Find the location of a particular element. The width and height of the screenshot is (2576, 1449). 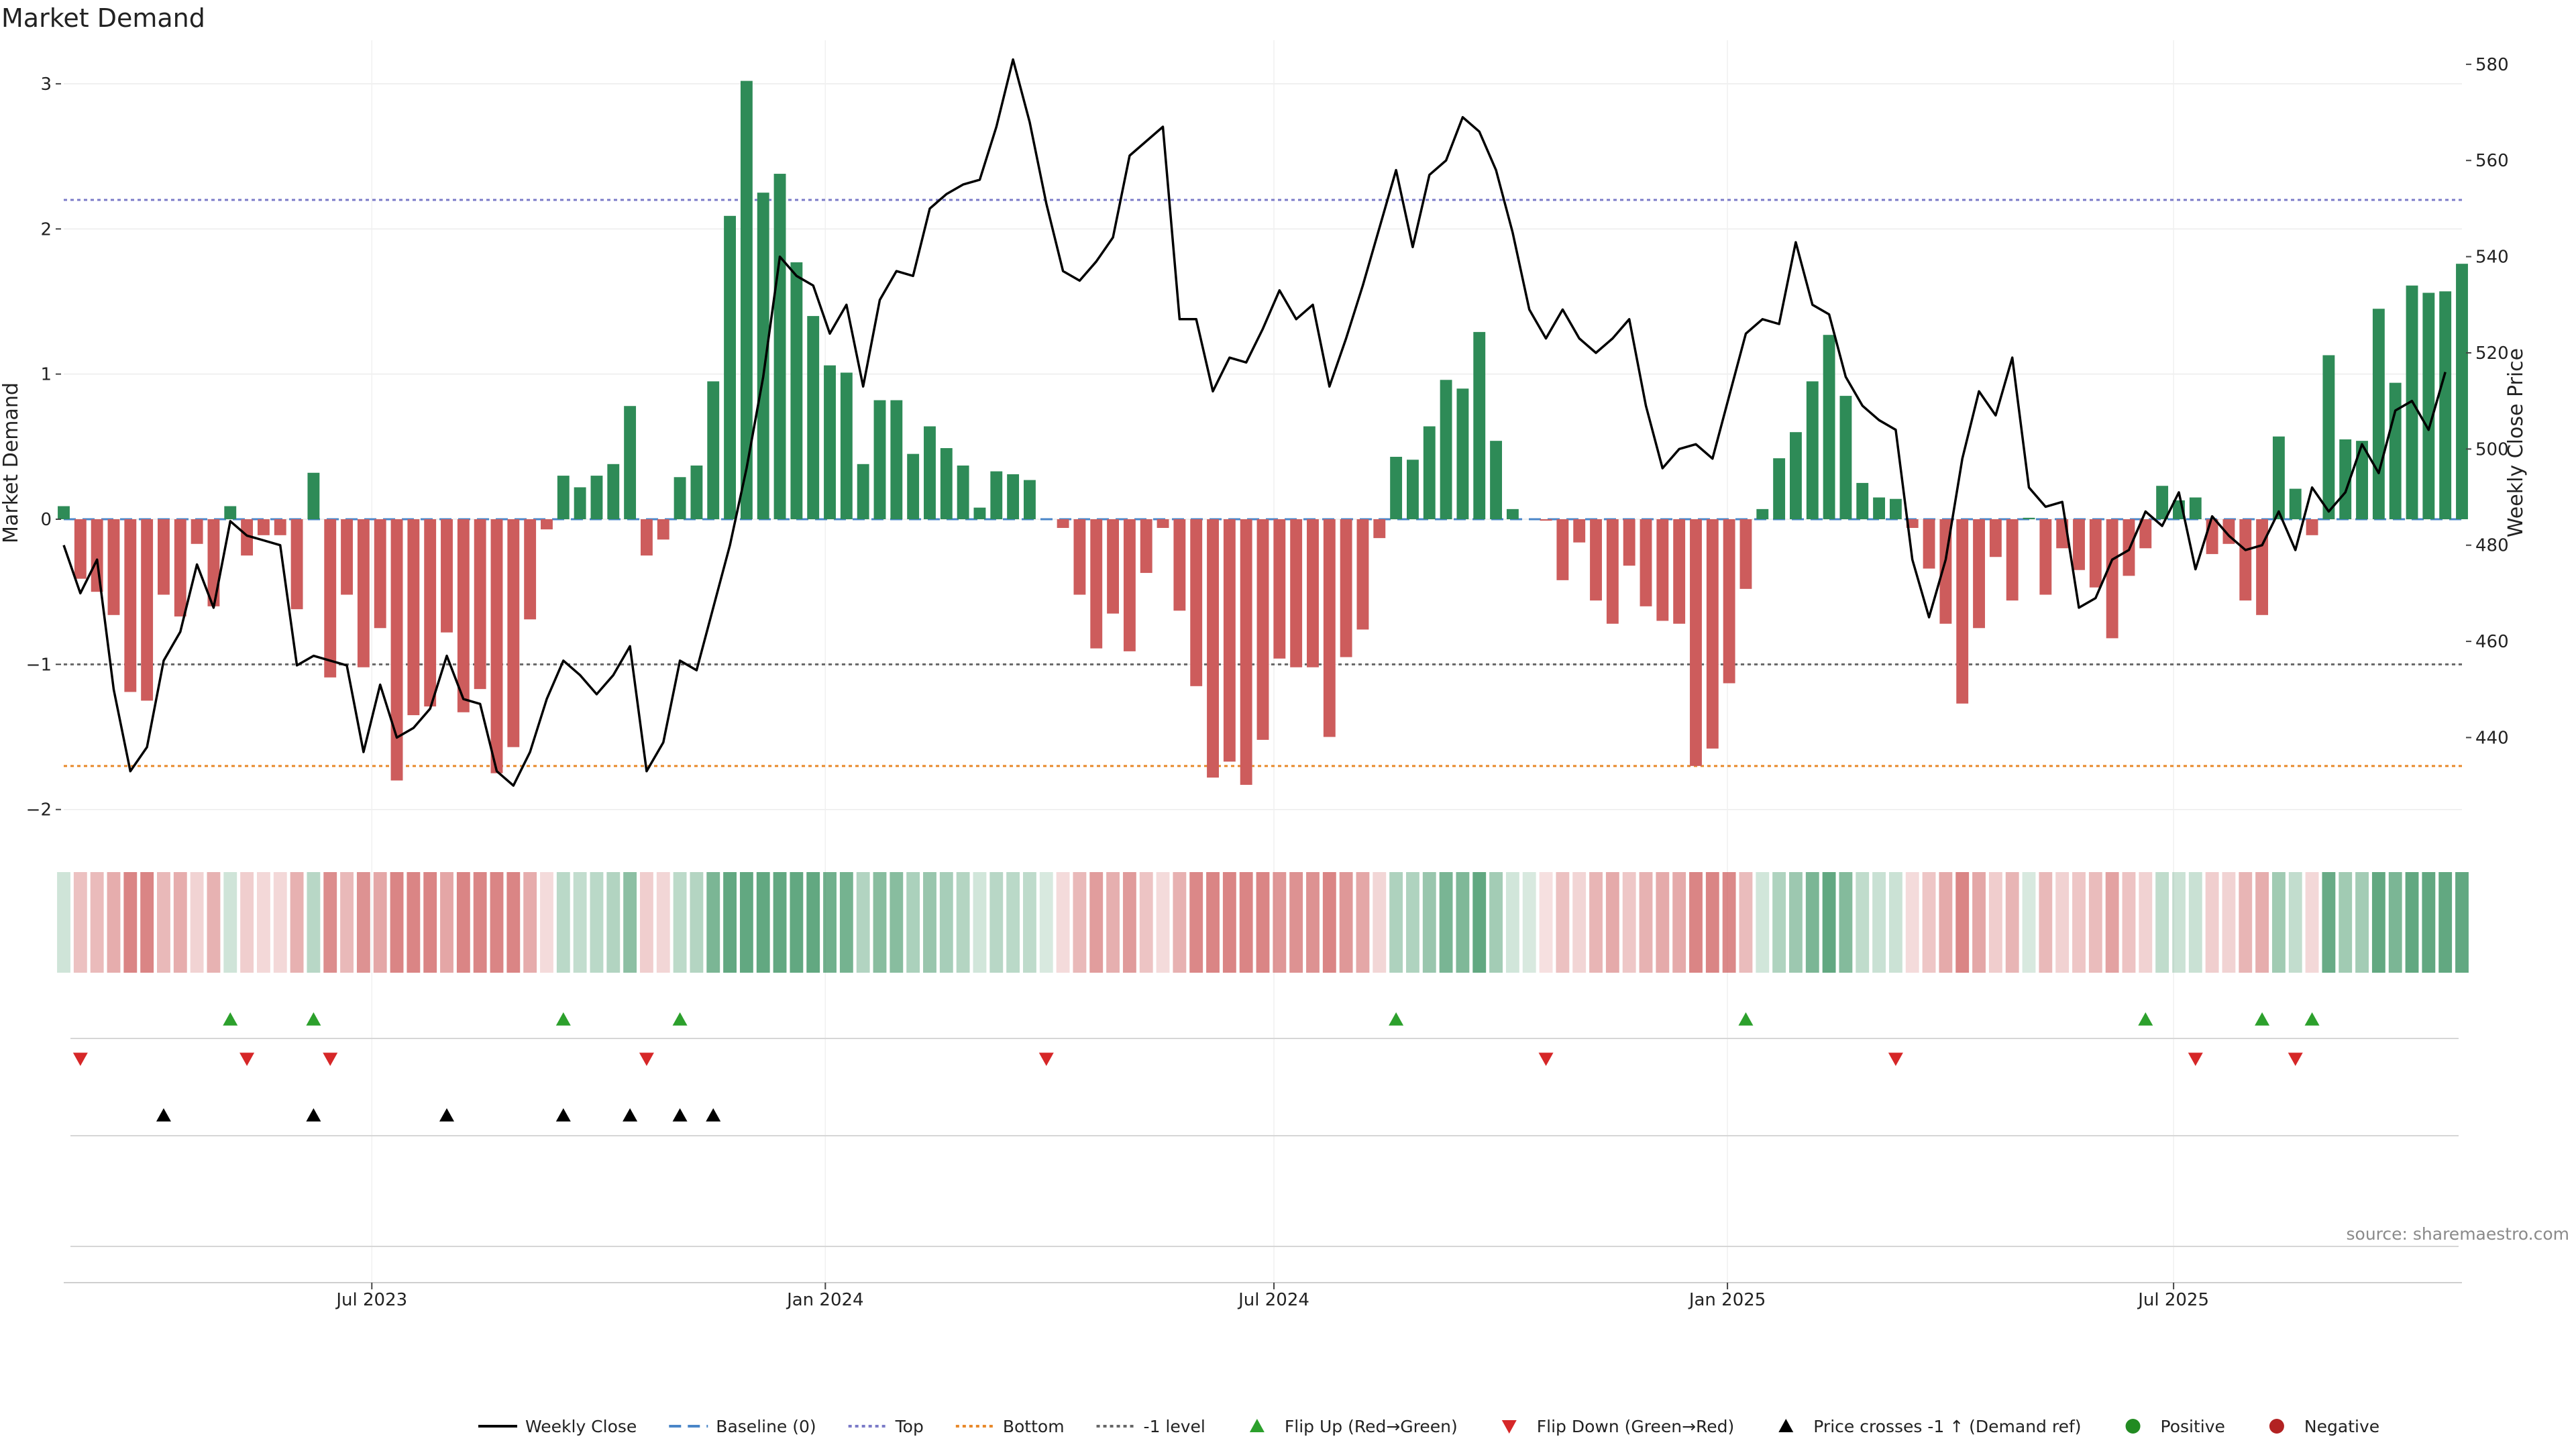

legend-item-positive: Positive is located at coordinates (2175, 1426).